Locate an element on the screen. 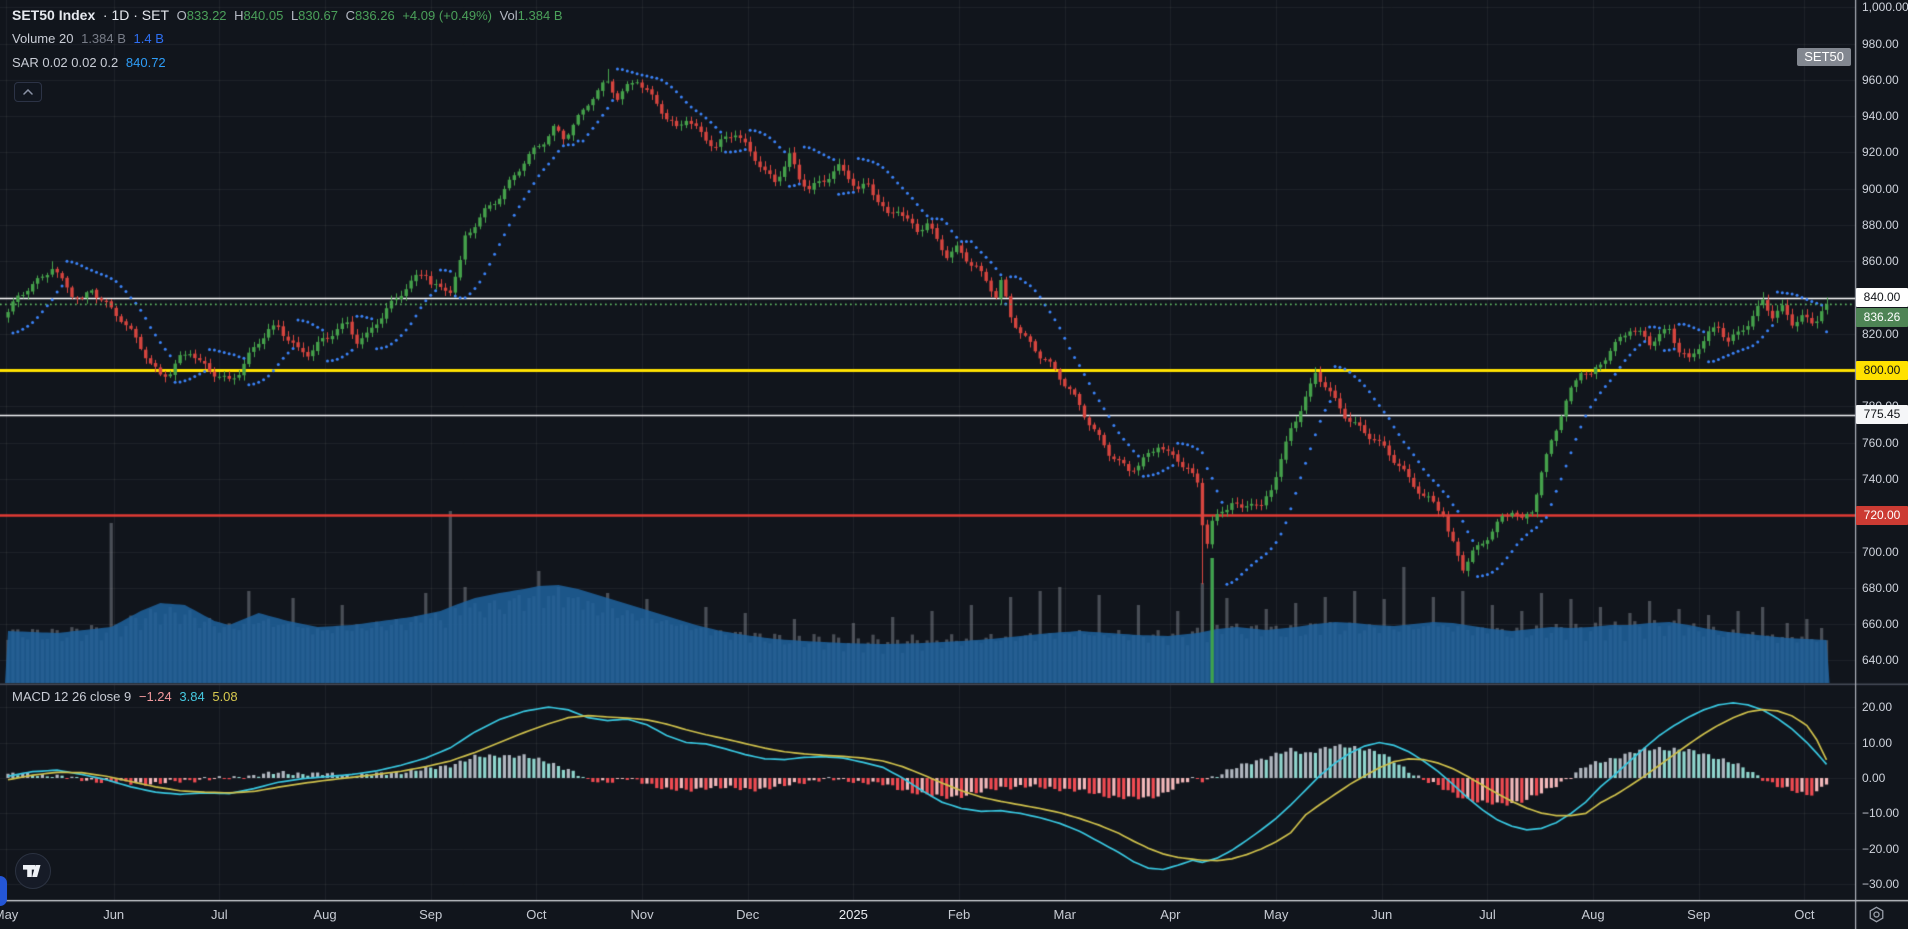 The width and height of the screenshot is (1908, 929). price-tick-label: 980.00 is located at coordinates (1880, 43).